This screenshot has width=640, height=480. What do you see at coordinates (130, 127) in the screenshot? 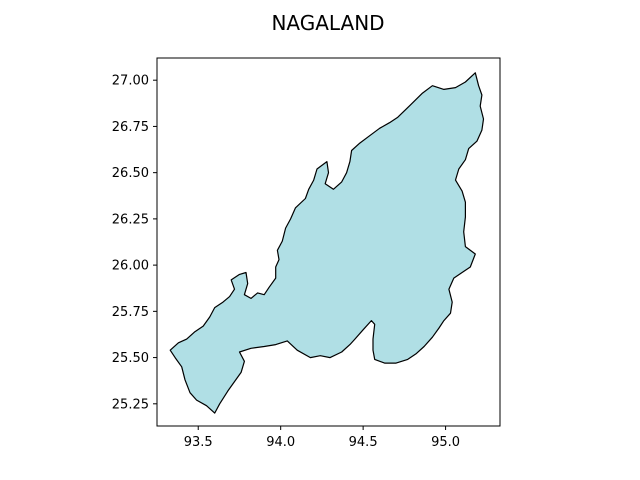
I see `y-tick-label: 26.75` at bounding box center [130, 127].